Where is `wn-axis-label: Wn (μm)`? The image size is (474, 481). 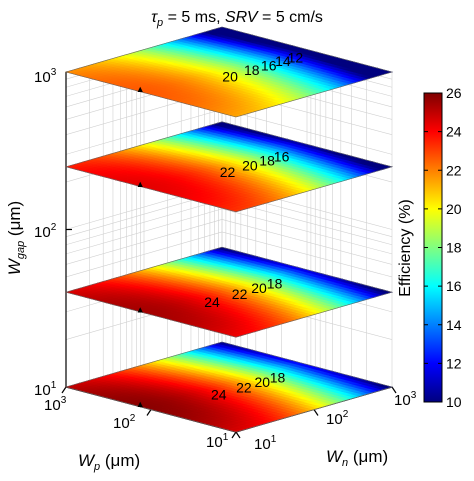 wn-axis-label: Wn (μm) is located at coordinates (357, 458).